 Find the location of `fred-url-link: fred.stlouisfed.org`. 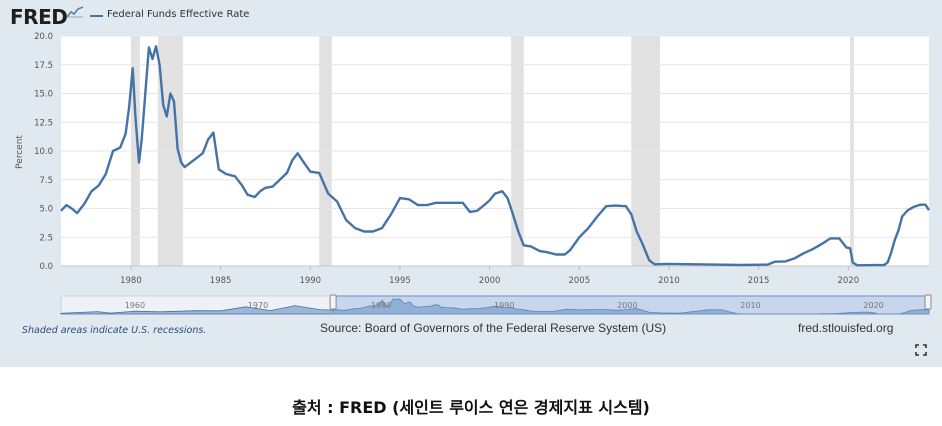

fred-url-link: fred.stlouisfed.org is located at coordinates (846, 328).